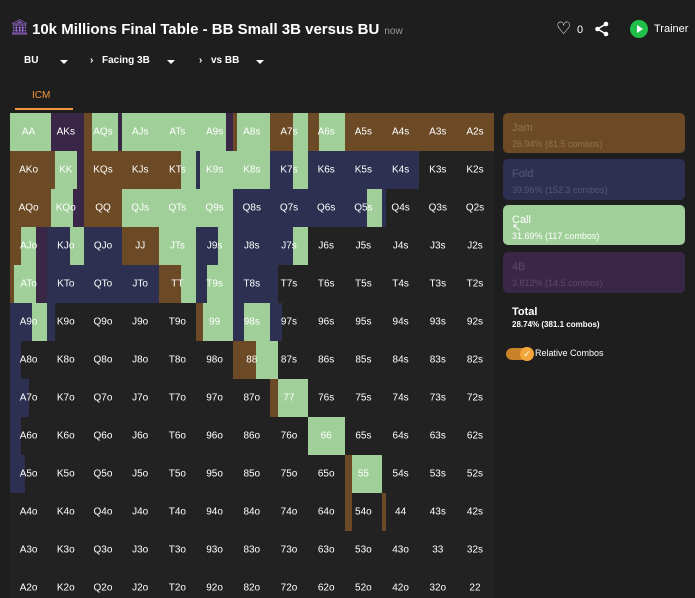 This screenshot has height=598, width=695. I want to click on hand-cell-Q2o: Q2o, so click(103, 583).